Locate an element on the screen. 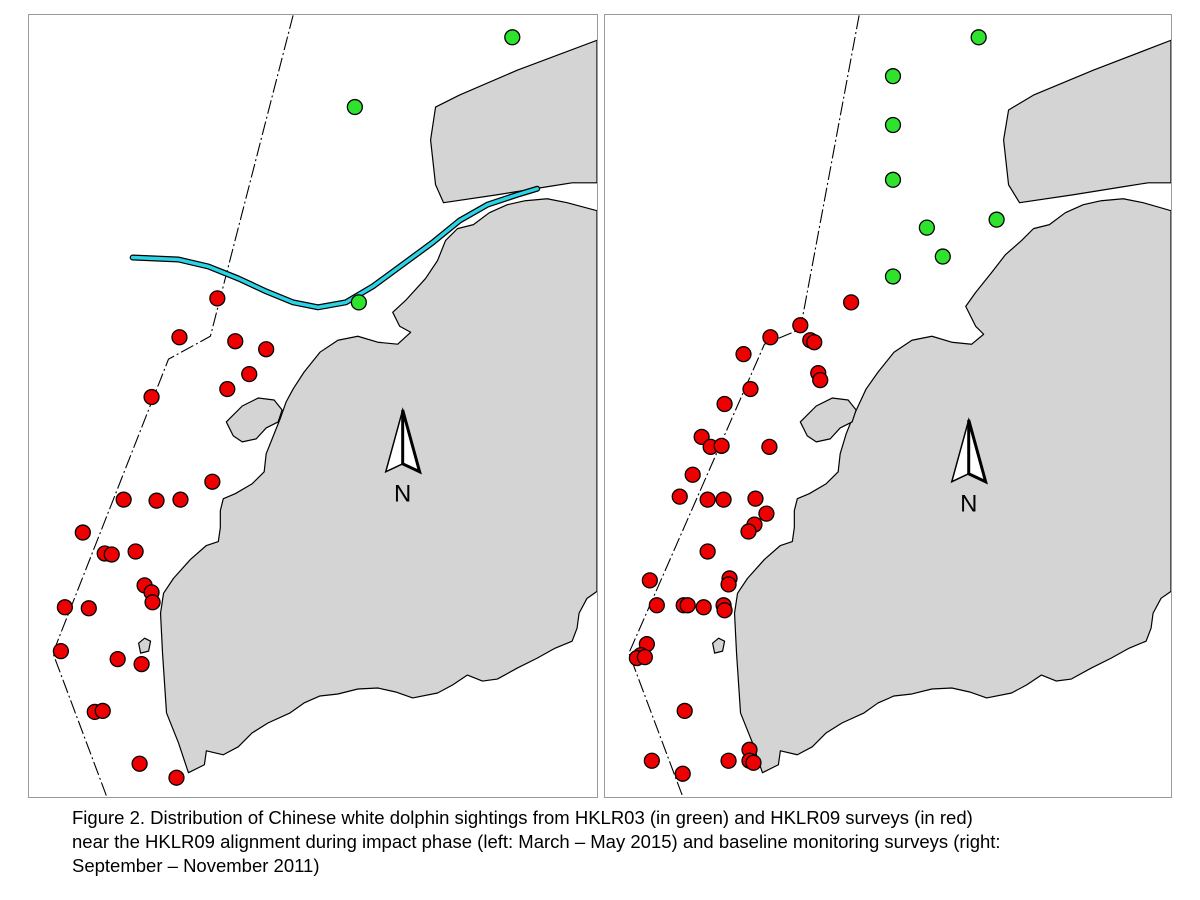  caption-line-3: September – November 2011) is located at coordinates (196, 865).